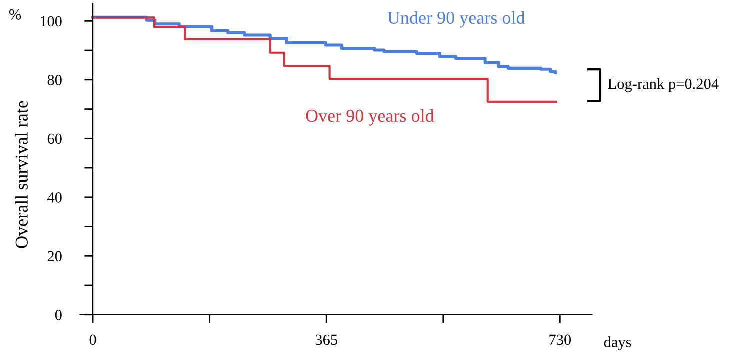  I want to click on y-tick-label: 100, so click(51, 21).